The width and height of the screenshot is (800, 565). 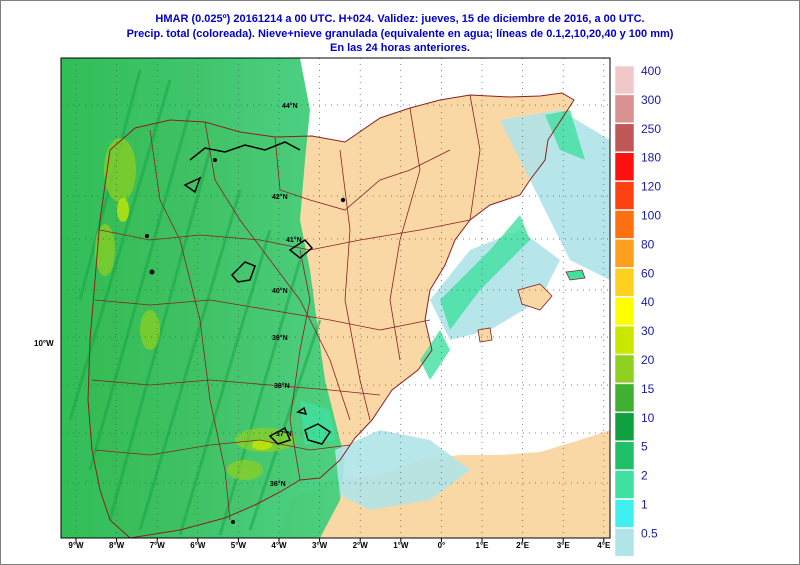 I want to click on legend-label: 0.5, so click(x=649, y=533).